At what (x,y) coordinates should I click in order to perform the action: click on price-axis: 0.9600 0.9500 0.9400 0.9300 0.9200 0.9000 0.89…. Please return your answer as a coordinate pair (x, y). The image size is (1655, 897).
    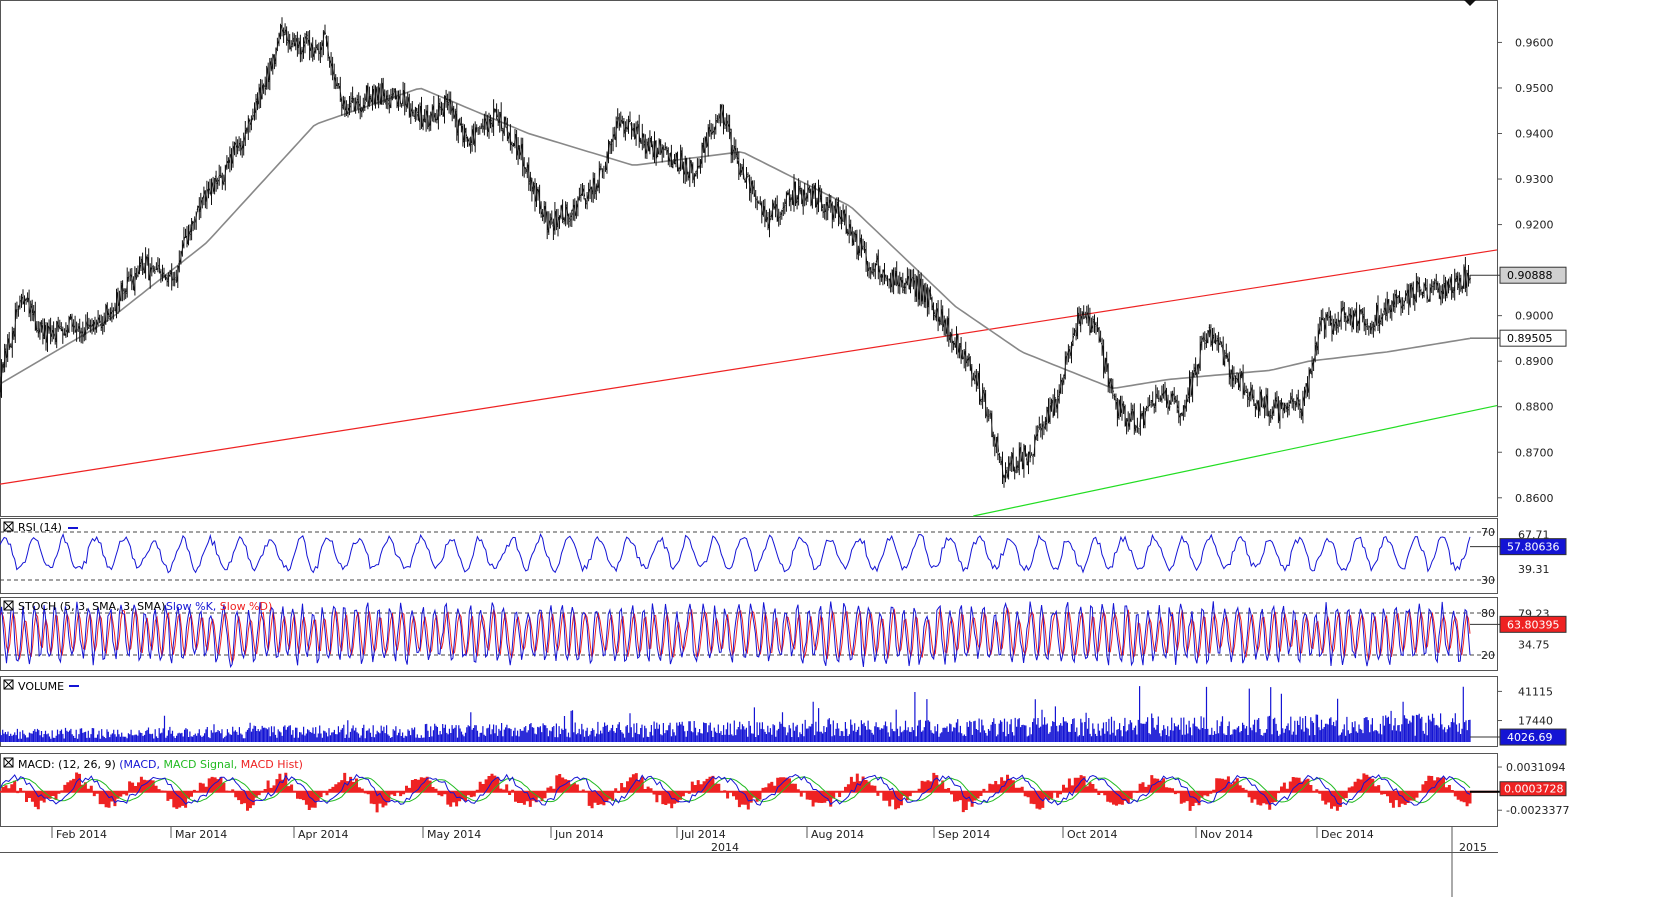
    Looking at the image, I should click on (1525, 270).